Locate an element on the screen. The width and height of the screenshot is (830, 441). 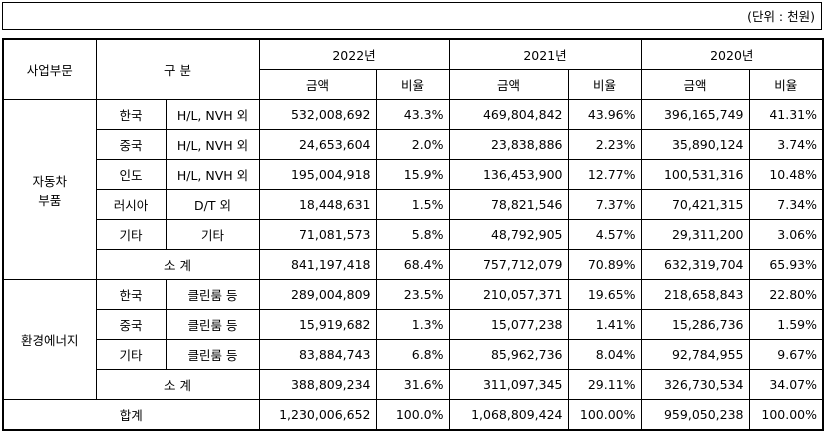
table-row: 금액 비율 금액 비율 금액 비율 is located at coordinates (413, 84).